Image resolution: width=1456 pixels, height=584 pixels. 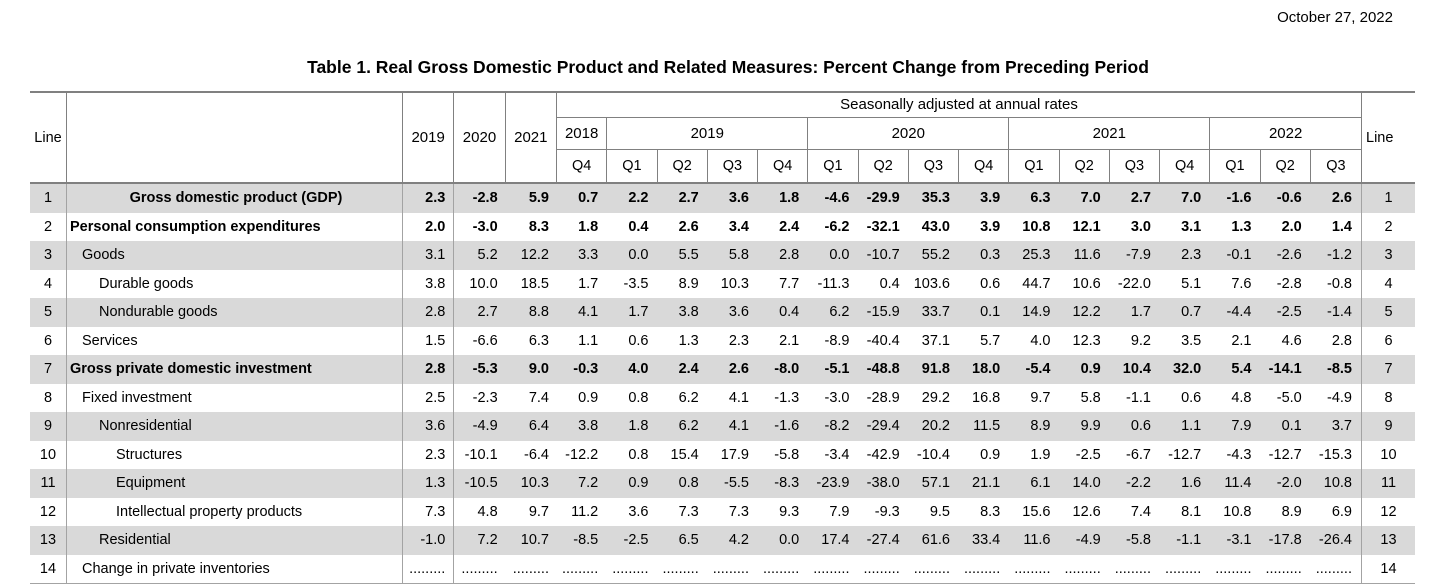 What do you see at coordinates (48, 137) in the screenshot?
I see `line-header-left: Line` at bounding box center [48, 137].